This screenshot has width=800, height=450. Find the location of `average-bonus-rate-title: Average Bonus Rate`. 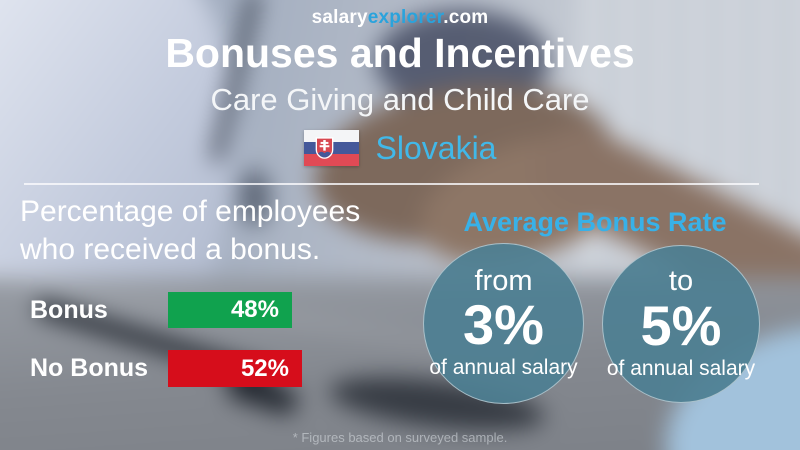

average-bonus-rate-title: Average Bonus Rate is located at coordinates (595, 222).